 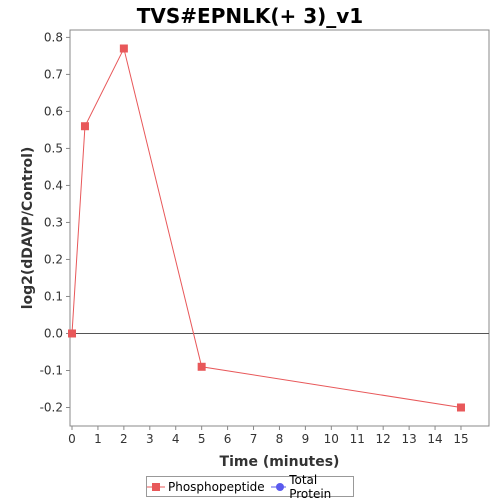 What do you see at coordinates (98, 439) in the screenshot?
I see `x-tick-label: 1` at bounding box center [98, 439].